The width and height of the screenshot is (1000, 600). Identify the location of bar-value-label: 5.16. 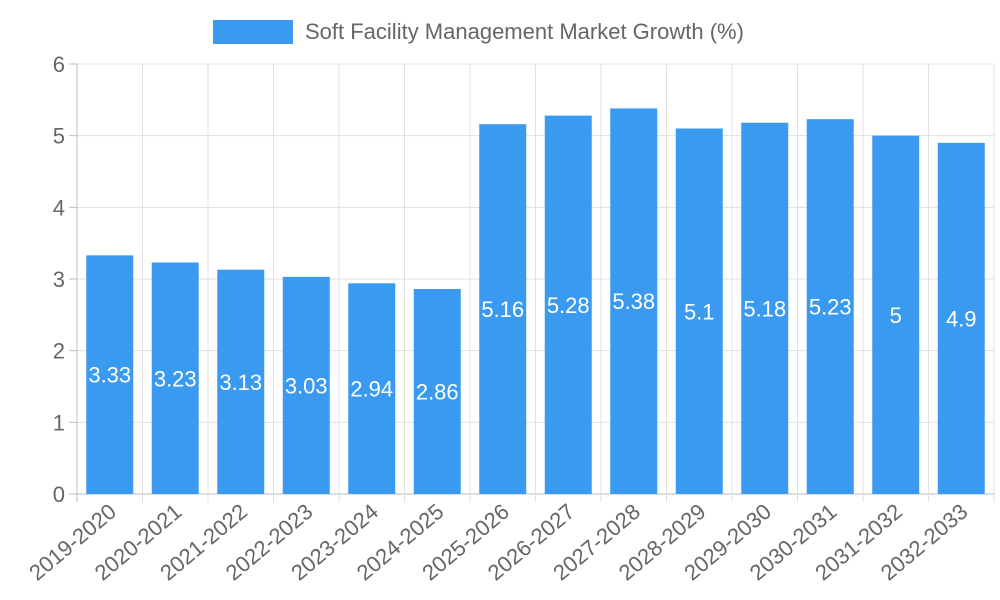
(502, 309).